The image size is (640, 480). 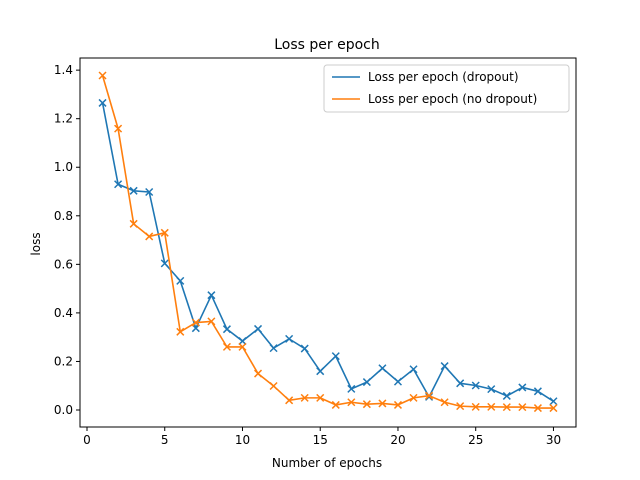 I want to click on legend-box, so click(x=446, y=88).